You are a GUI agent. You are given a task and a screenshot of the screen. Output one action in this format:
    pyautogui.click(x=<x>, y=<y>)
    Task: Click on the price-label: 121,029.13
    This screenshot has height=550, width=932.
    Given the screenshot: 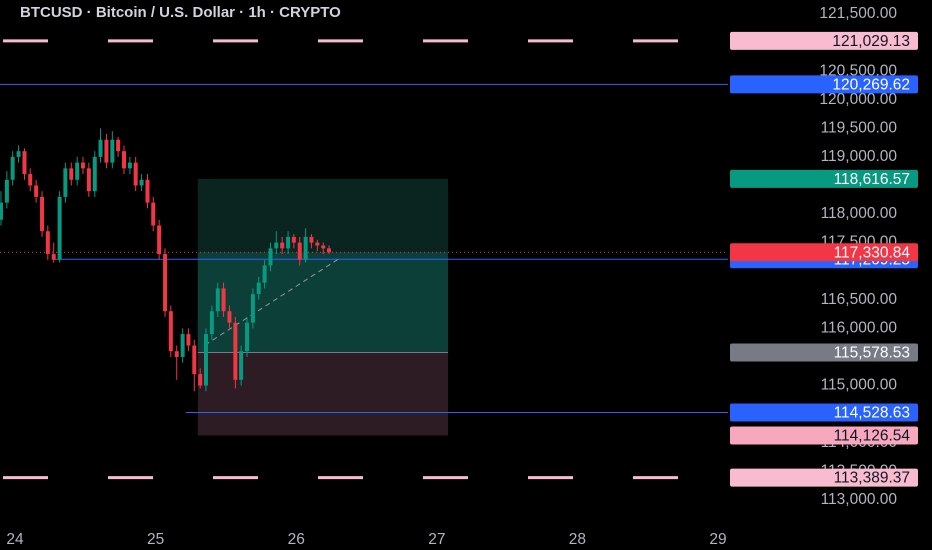 What is the action you would take?
    pyautogui.click(x=871, y=41)
    